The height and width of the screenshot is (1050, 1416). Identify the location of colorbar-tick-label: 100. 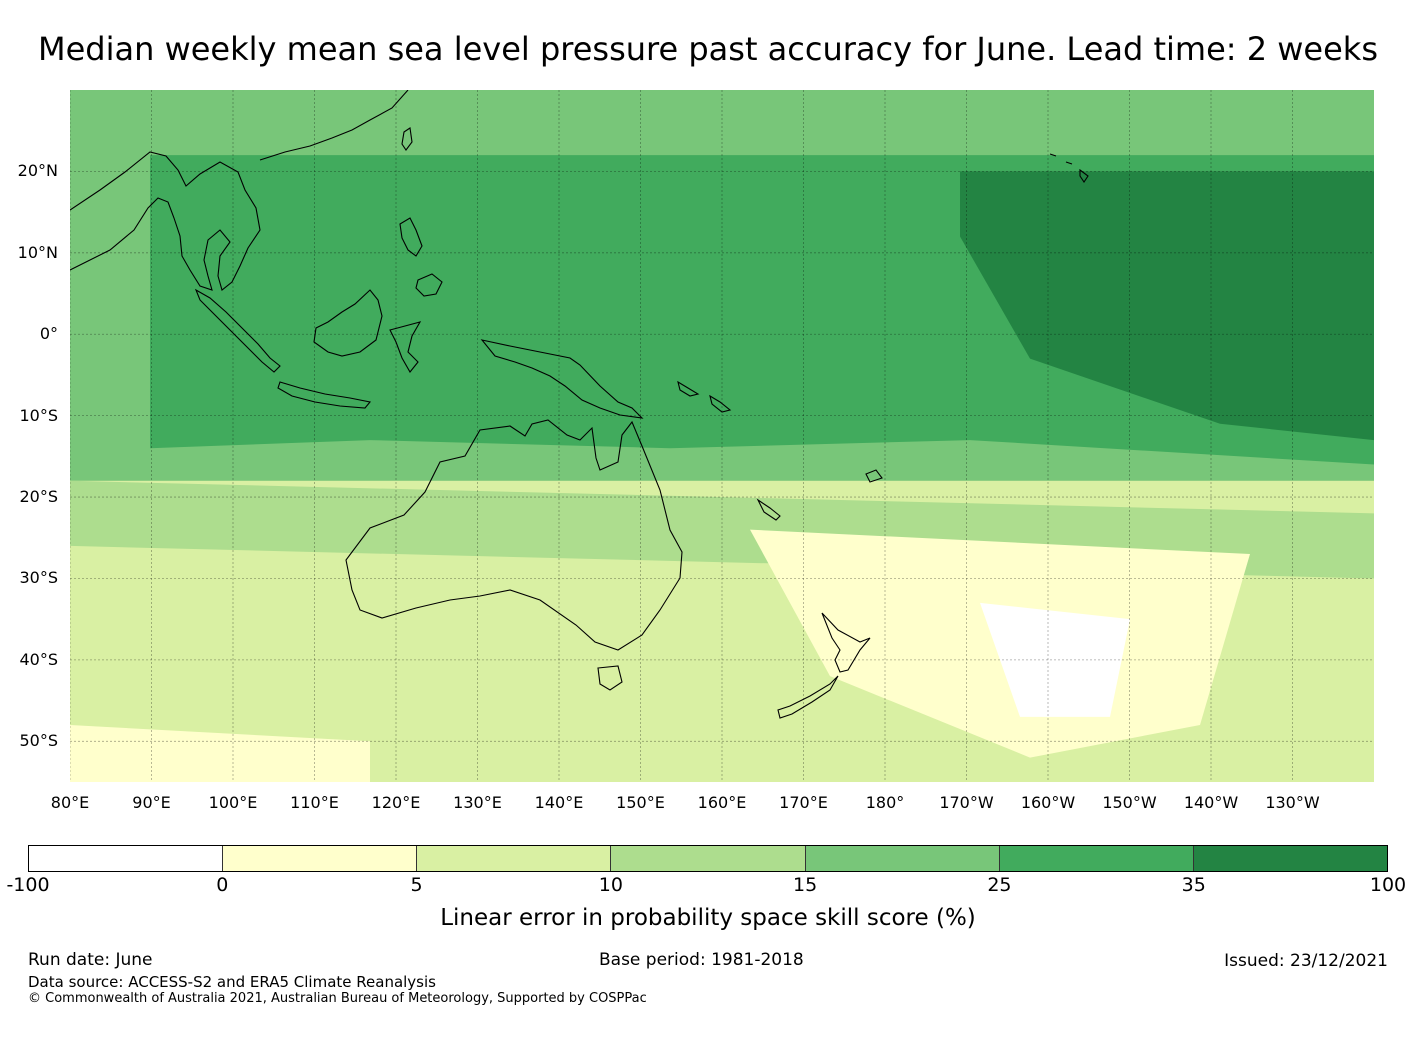
(1388, 885).